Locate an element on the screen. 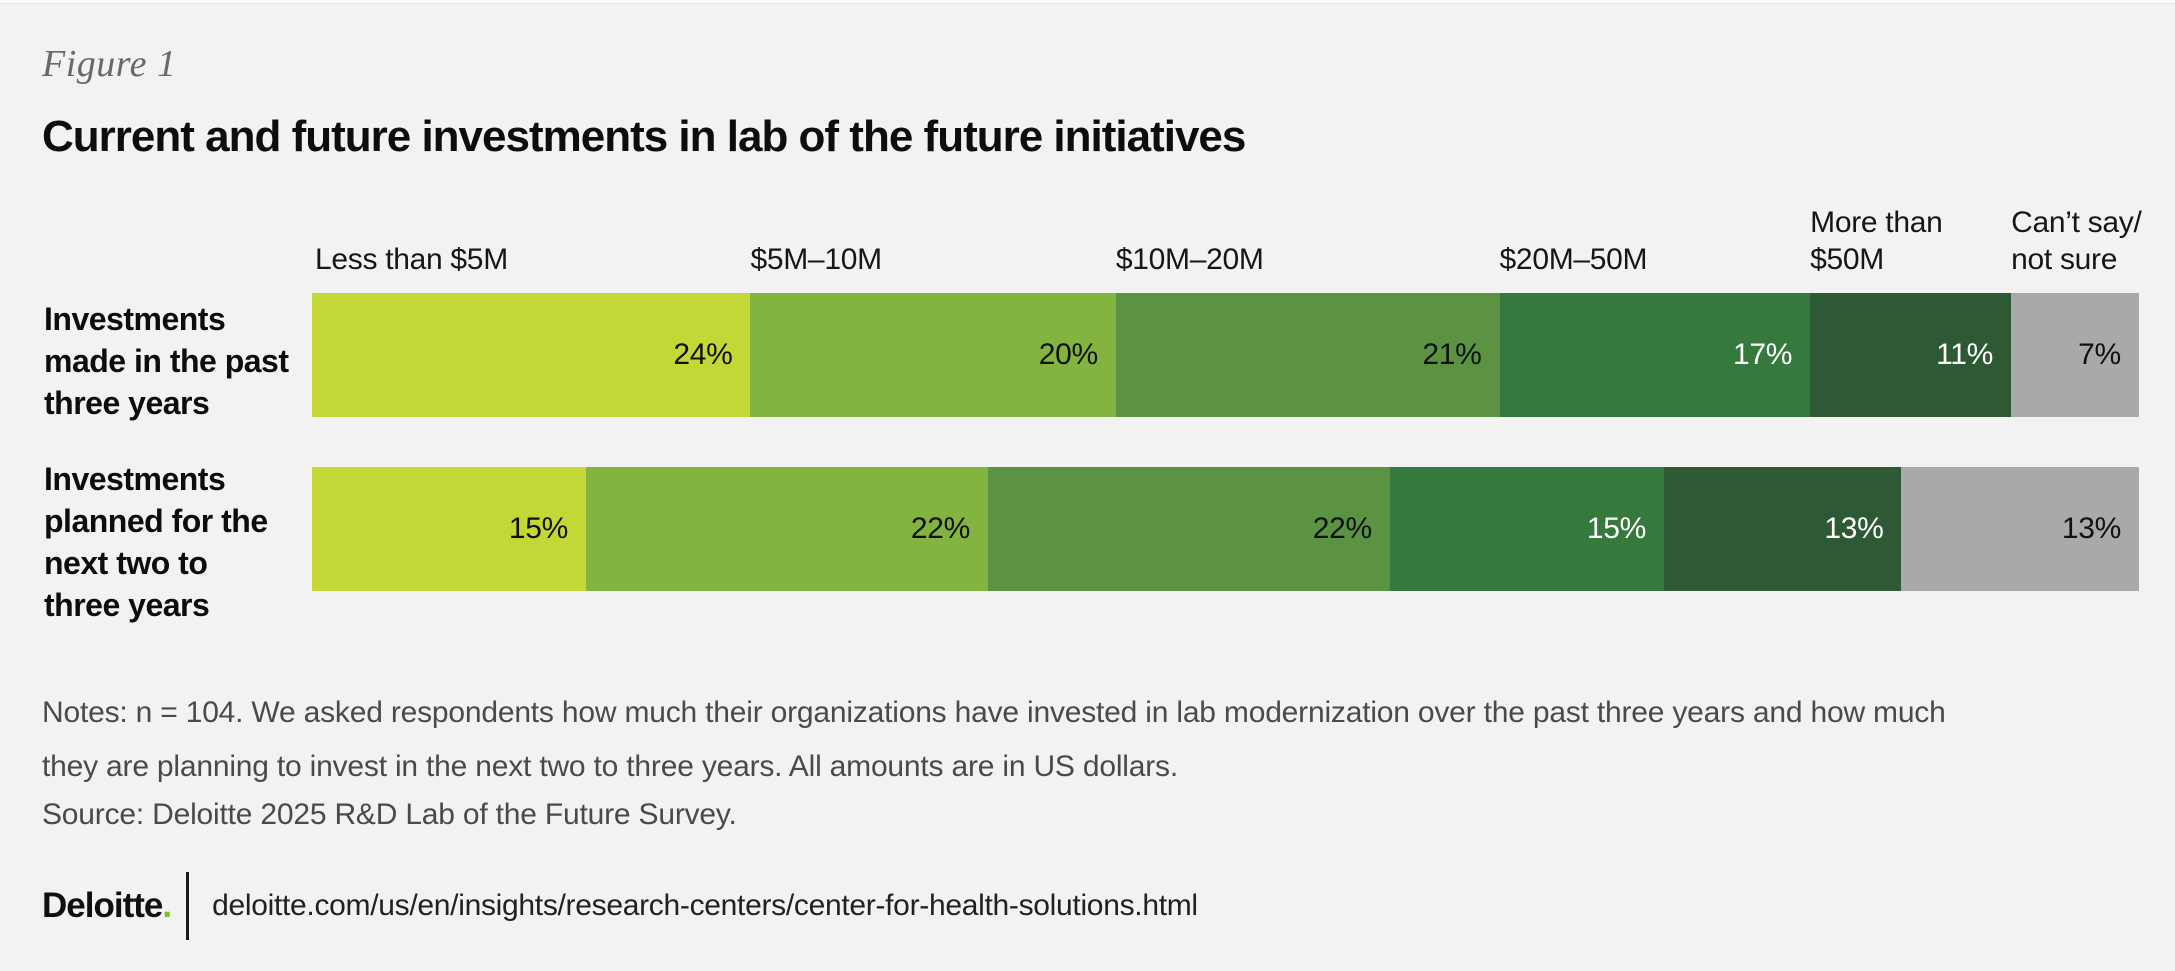 The height and width of the screenshot is (971, 2175). category-header: $10M–20M is located at coordinates (1190, 259).